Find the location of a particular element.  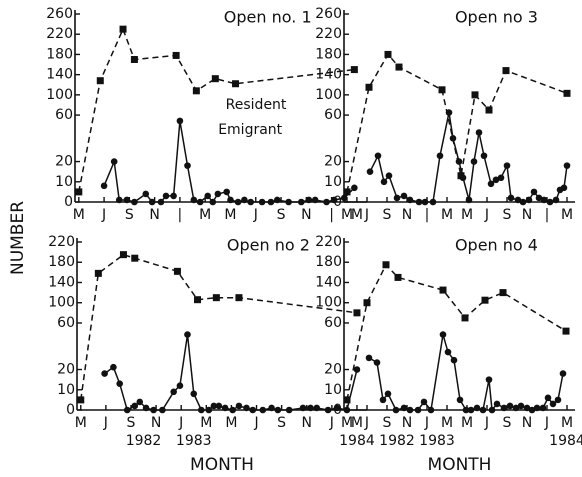

y-tick-label: 140 is located at coordinates (328, 75).